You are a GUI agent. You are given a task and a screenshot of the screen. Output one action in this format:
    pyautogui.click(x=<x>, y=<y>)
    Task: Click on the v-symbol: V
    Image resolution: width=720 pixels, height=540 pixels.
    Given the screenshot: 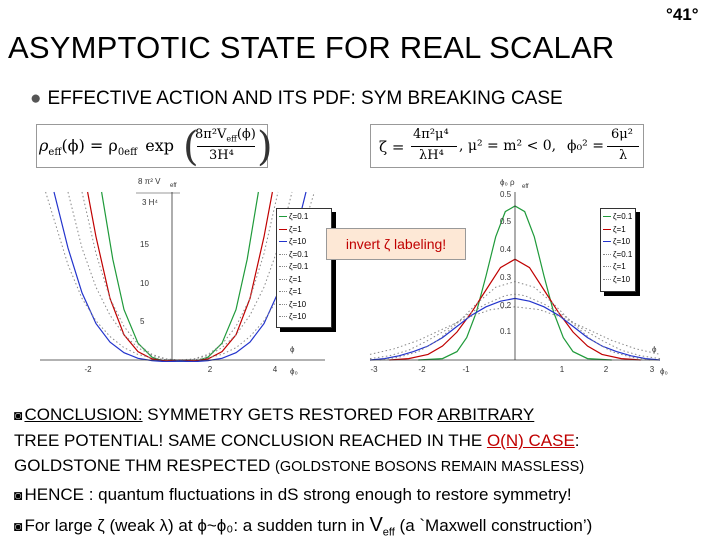 What is the action you would take?
    pyautogui.click(x=376, y=525)
    